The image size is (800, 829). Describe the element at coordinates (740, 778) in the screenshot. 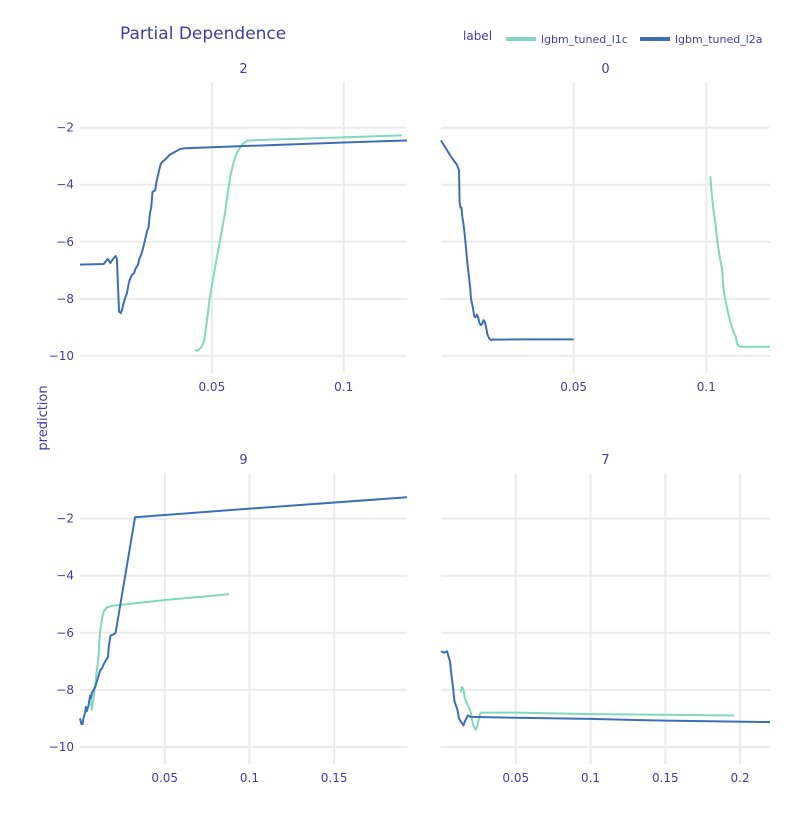

I see `x-tick-label: 0.2` at that location.